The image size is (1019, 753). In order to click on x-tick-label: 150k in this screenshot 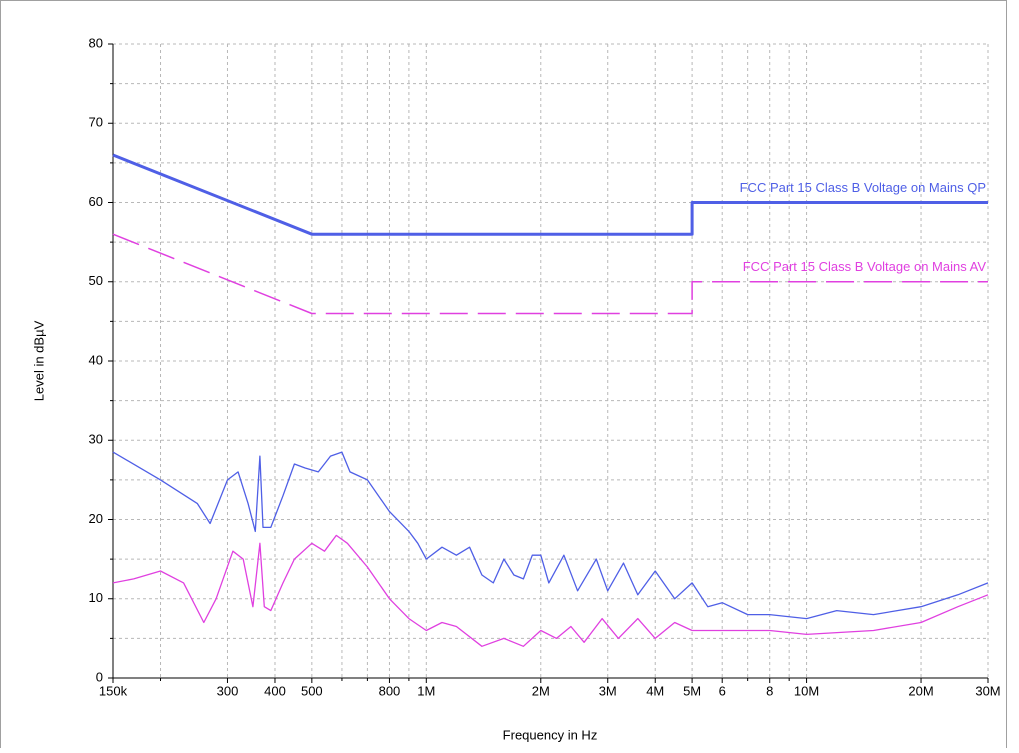, I will do `click(113, 690)`.